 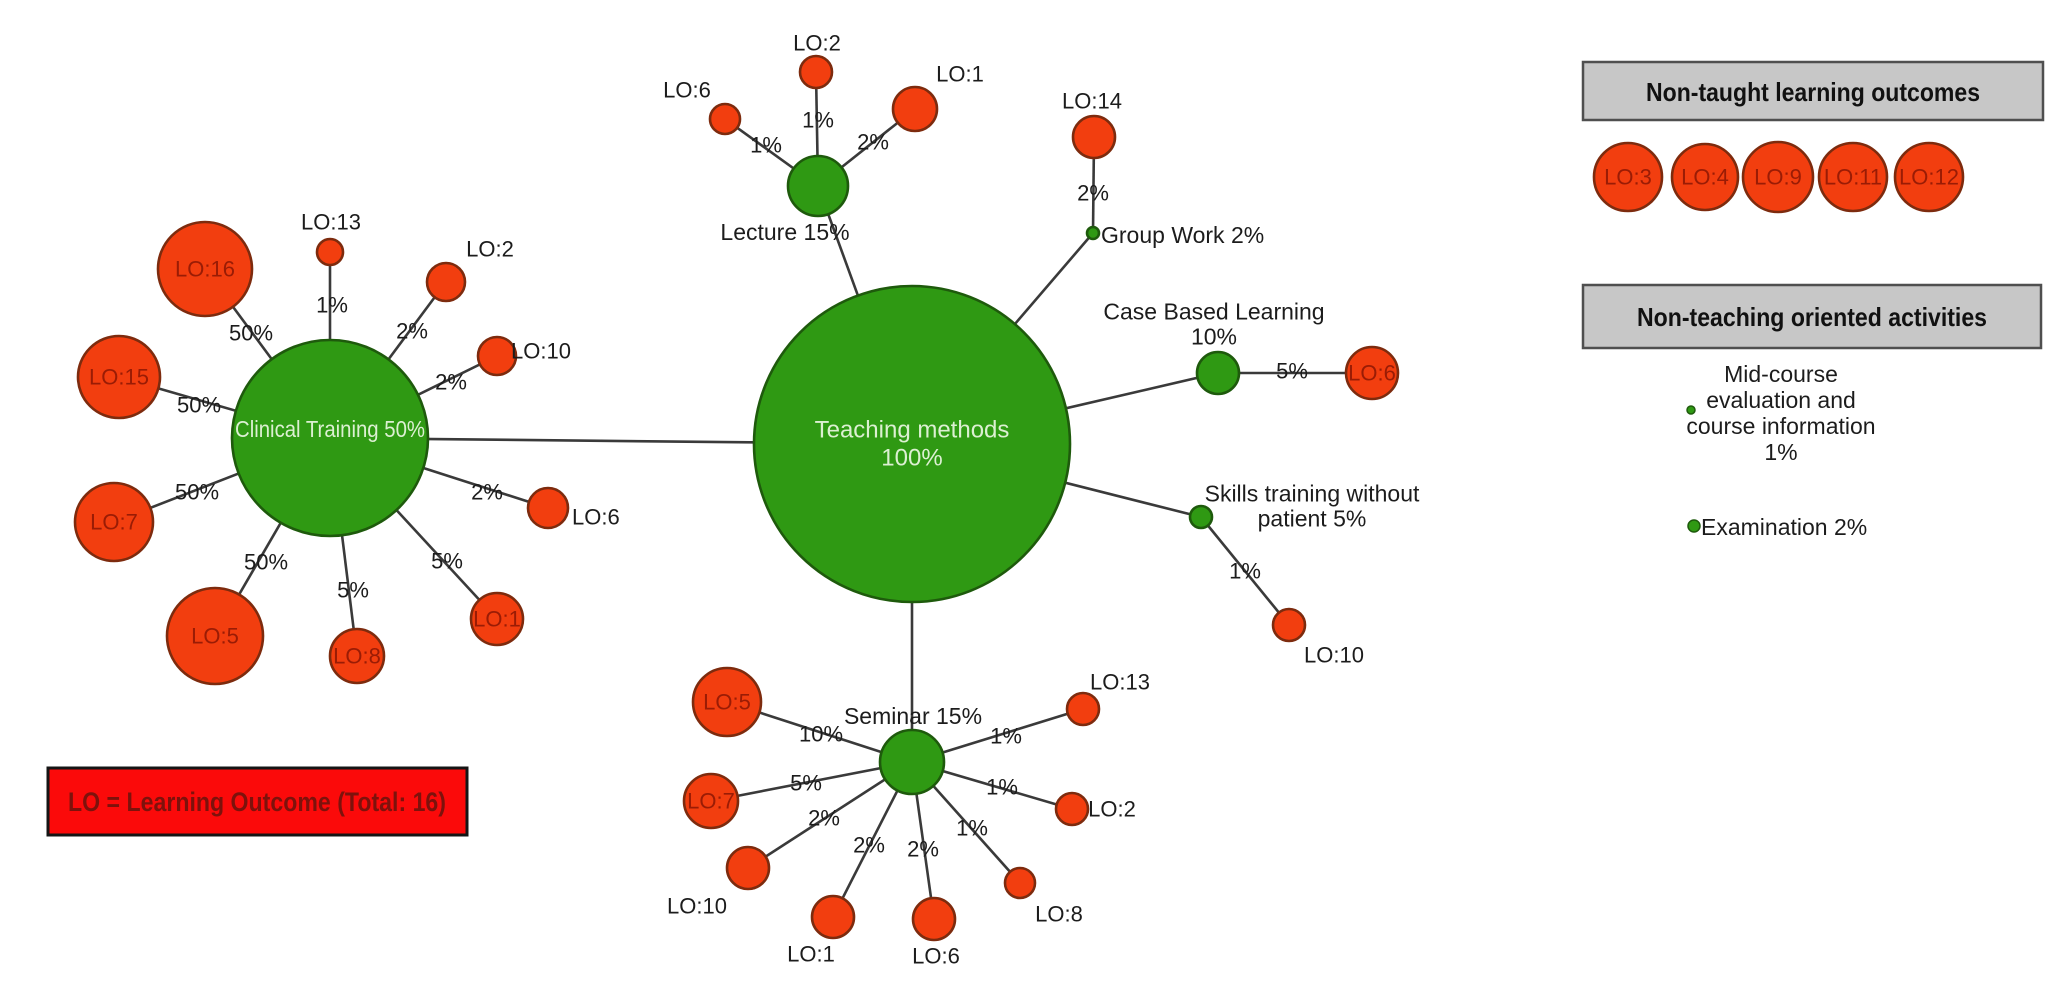 I want to click on label-sem-lo7: LO:7, so click(x=711, y=801).